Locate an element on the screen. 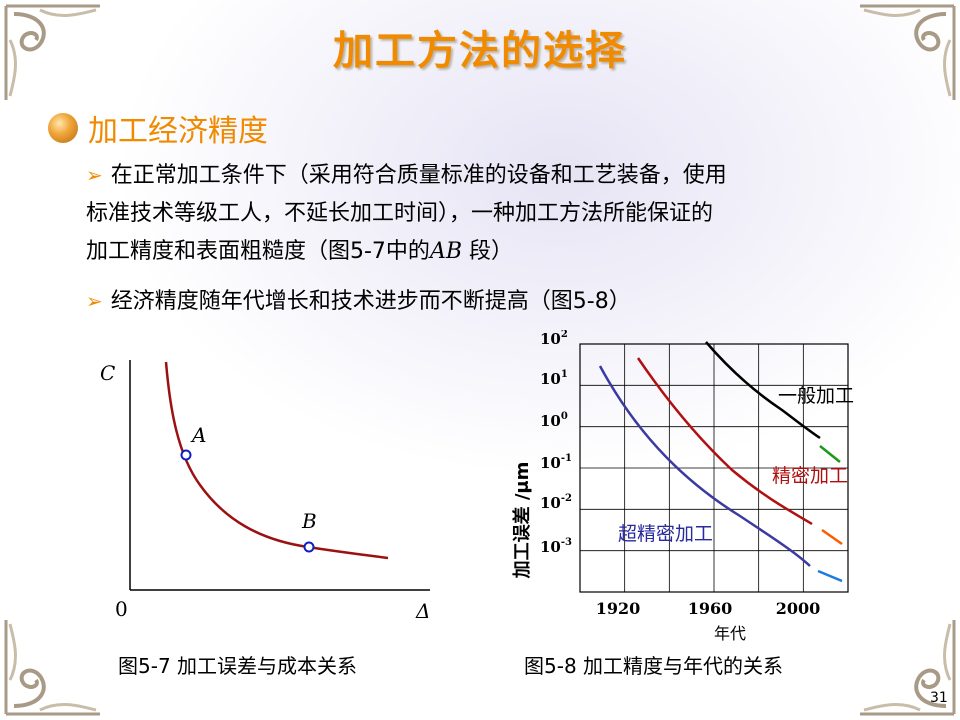  y-tick-label: 10⁰ is located at coordinates (554, 420).